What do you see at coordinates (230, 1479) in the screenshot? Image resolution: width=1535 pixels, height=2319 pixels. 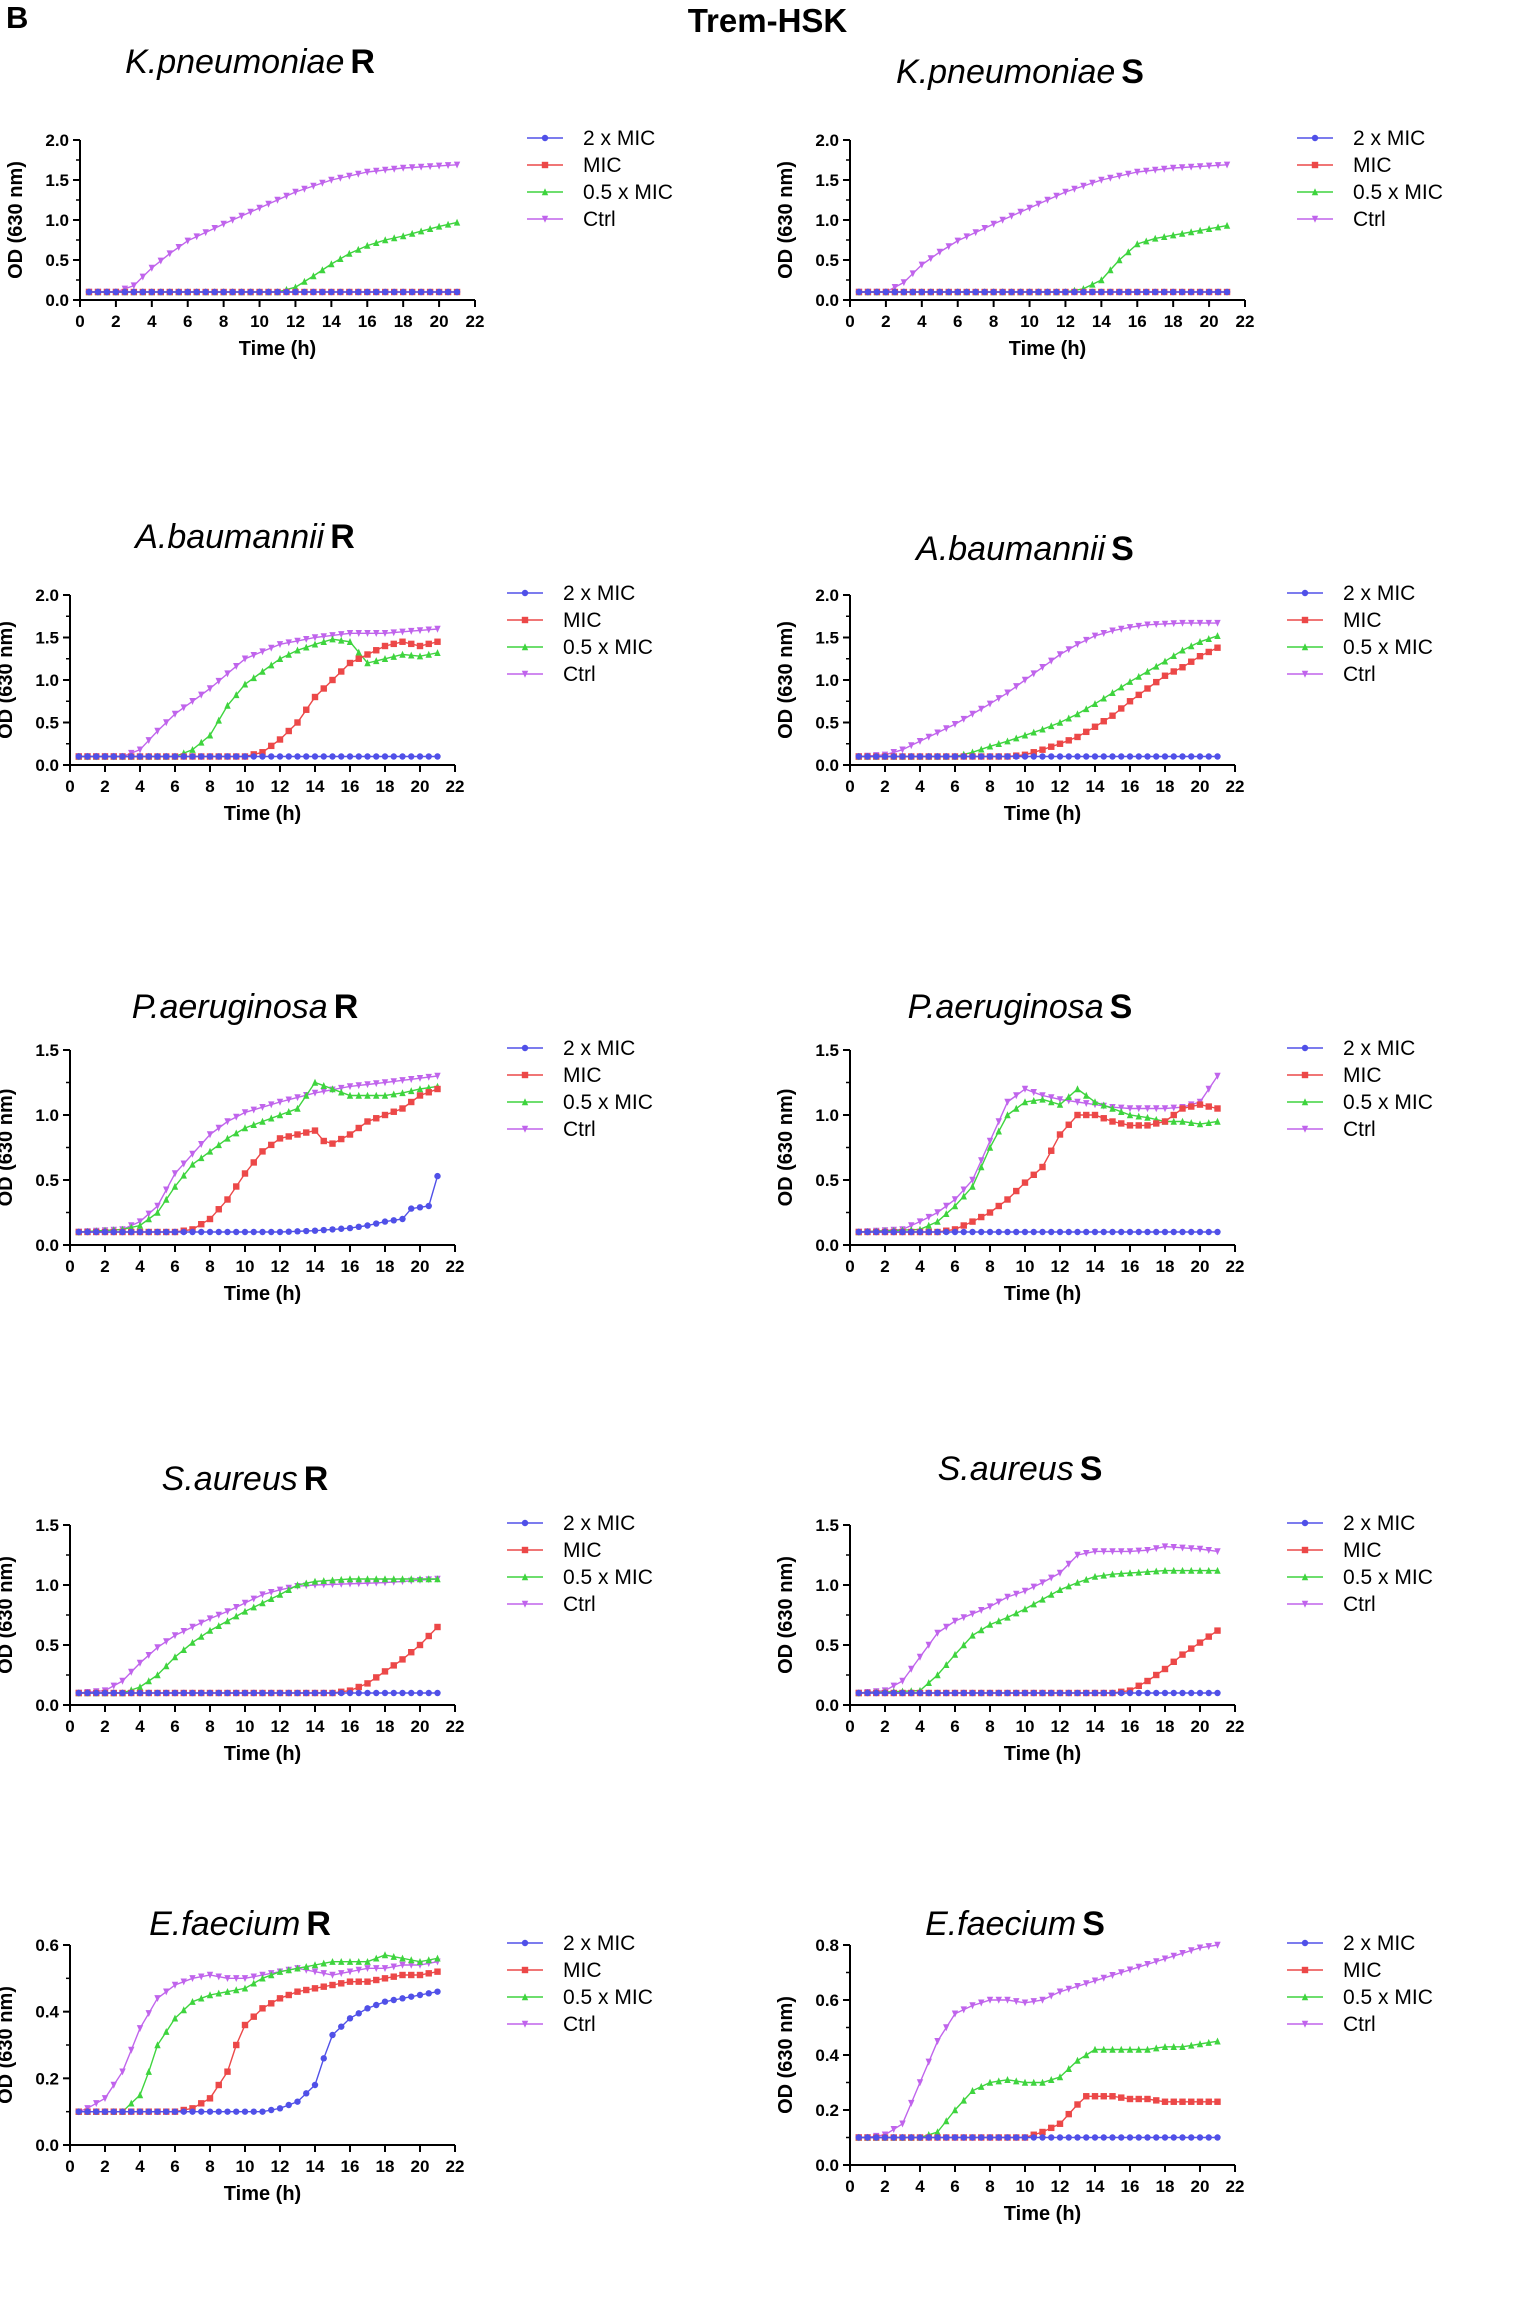 I see `chart-title-species: S.aureus` at bounding box center [230, 1479].